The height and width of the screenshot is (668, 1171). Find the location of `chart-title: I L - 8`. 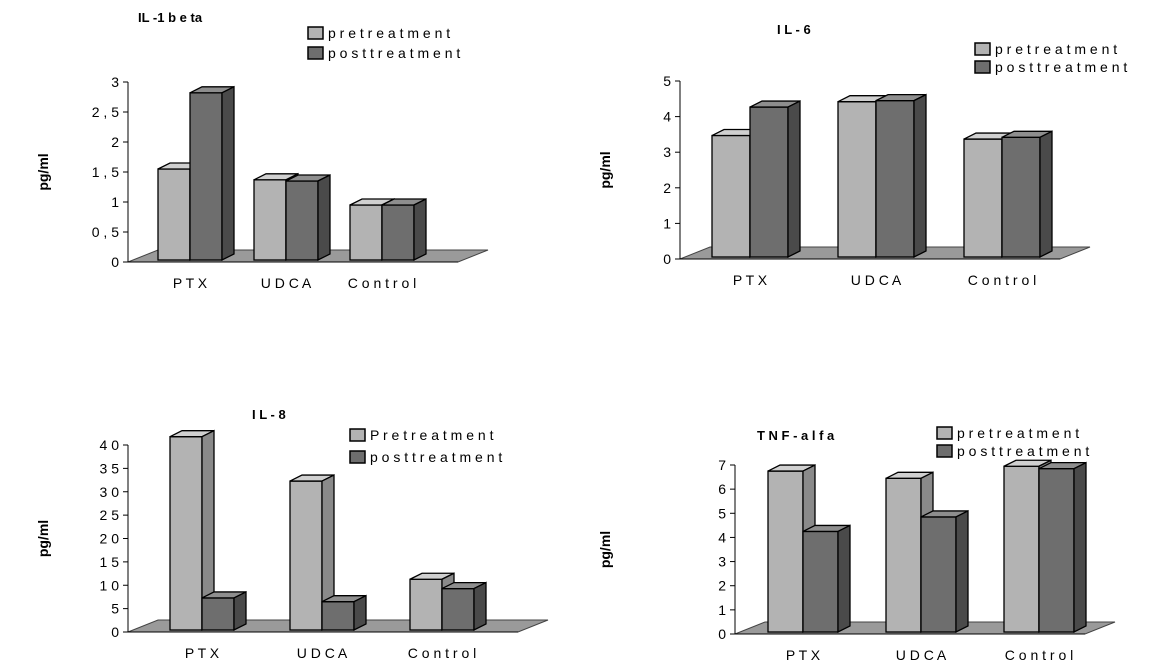

chart-title: I L - 8 is located at coordinates (269, 414).